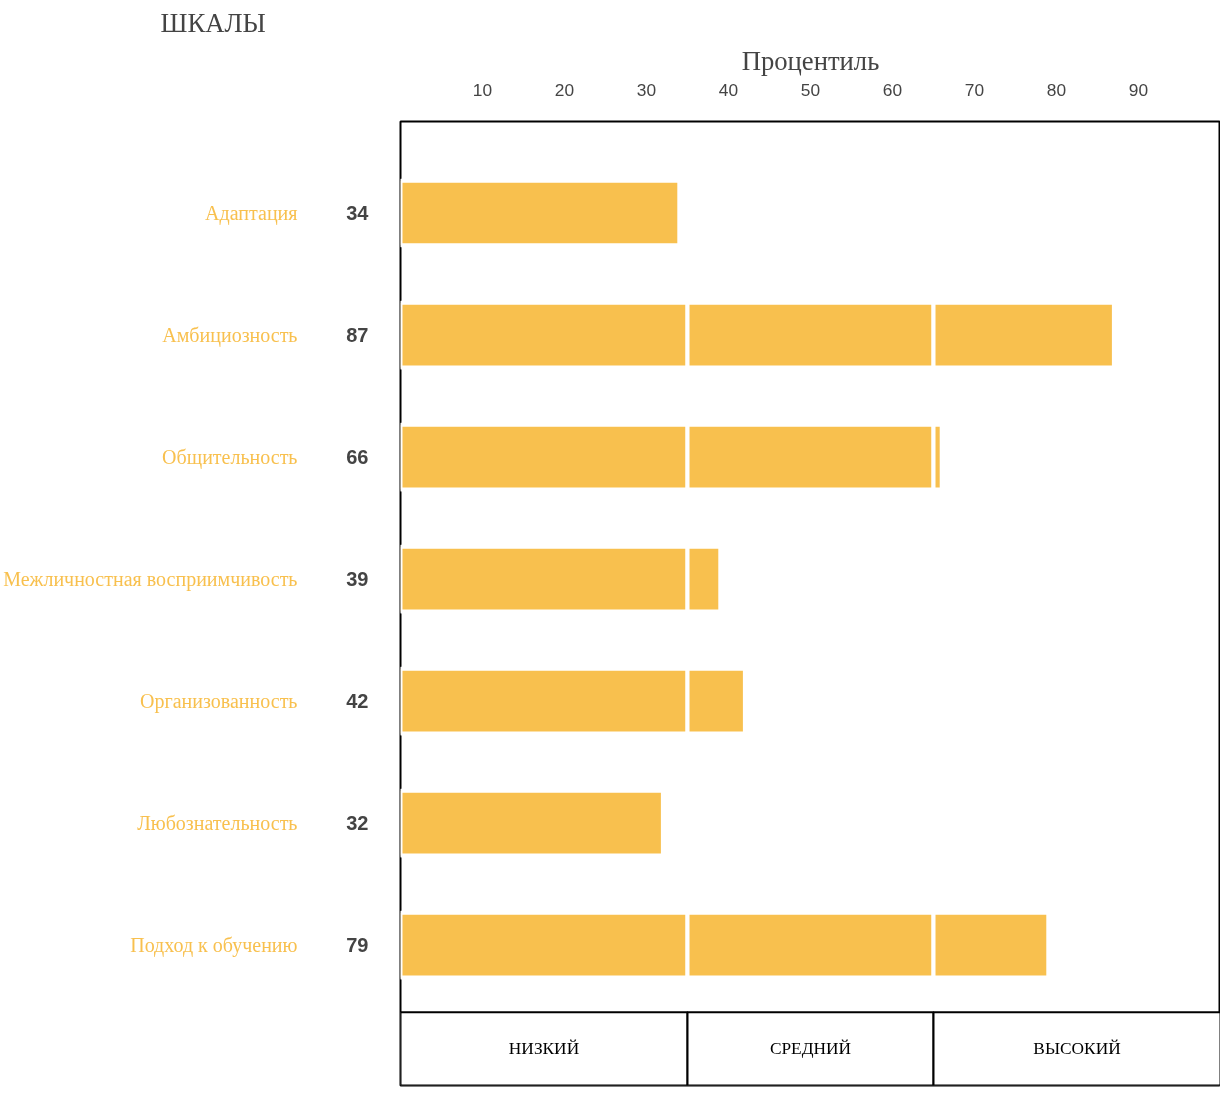  I want to click on y-tick-label: Межличностная восприимчивость, so click(150, 580).